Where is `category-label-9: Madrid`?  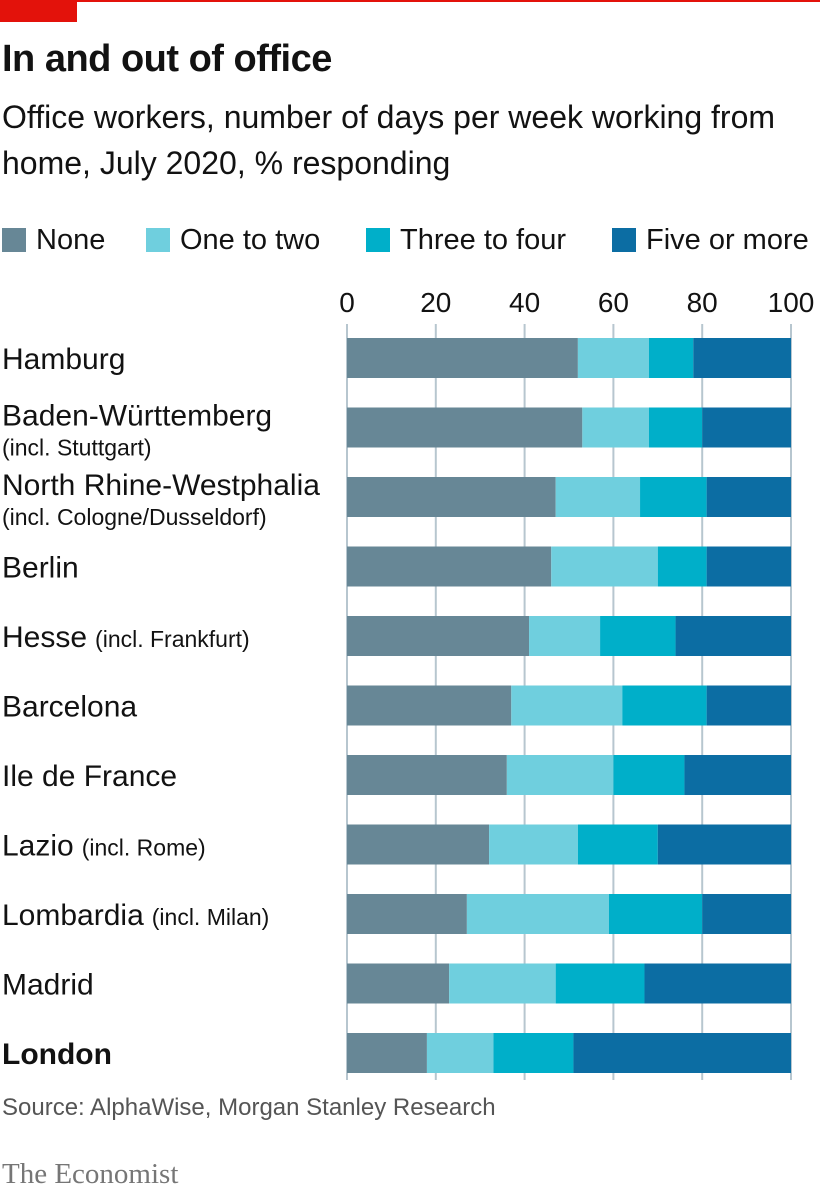
category-label-9: Madrid is located at coordinates (48, 985).